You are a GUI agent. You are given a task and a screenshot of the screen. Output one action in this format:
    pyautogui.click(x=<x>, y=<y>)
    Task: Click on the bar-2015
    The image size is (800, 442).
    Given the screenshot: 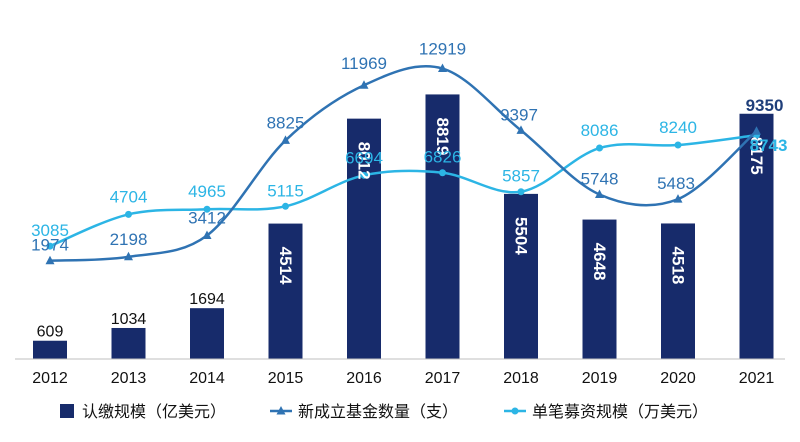 What is the action you would take?
    pyautogui.click(x=285, y=291)
    